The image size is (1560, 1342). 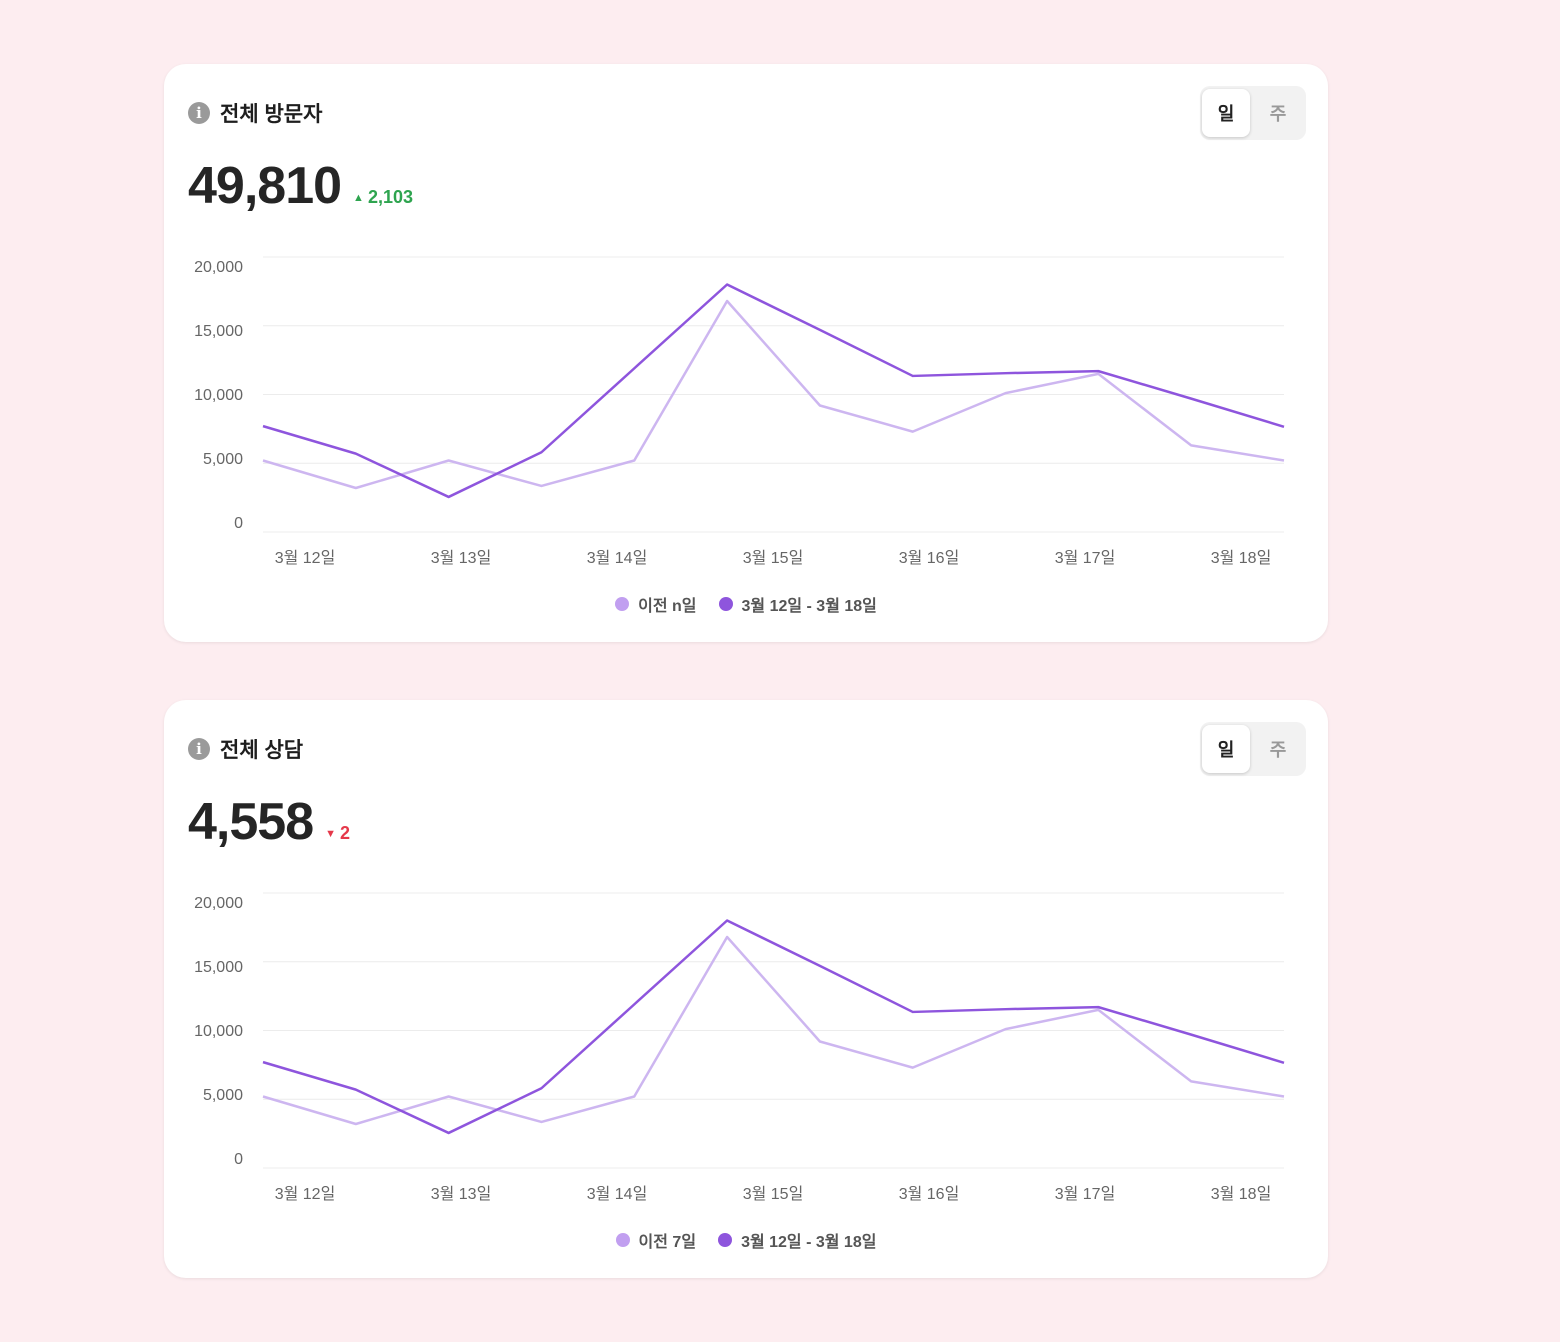 I want to click on card-title: i 전체 상담, so click(x=245, y=749).